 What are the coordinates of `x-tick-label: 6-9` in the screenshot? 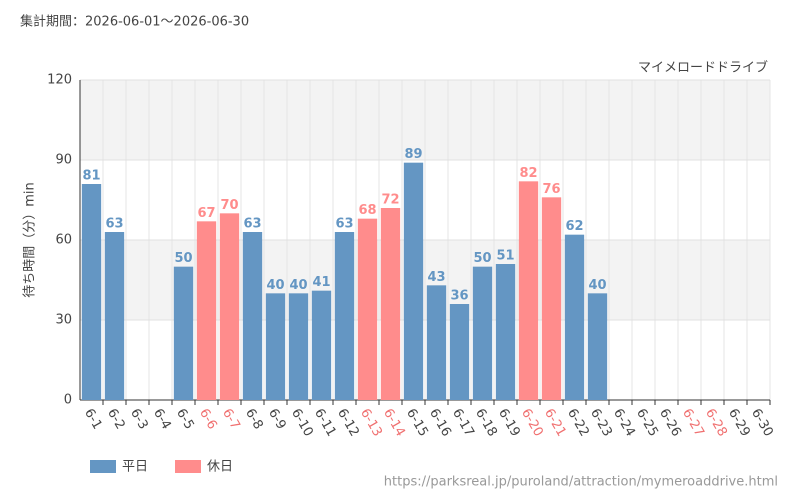 It's located at (277, 419).